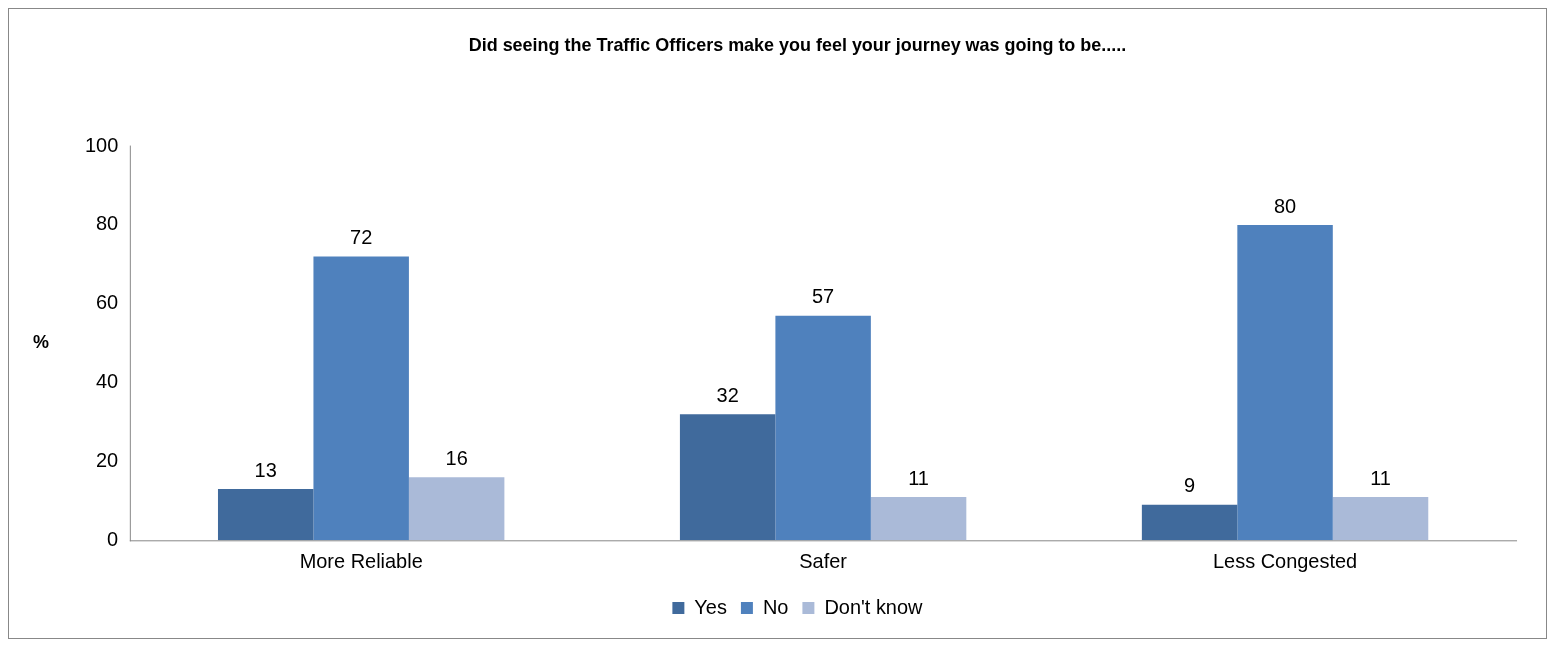 This screenshot has width=1557, height=649. Describe the element at coordinates (361, 237) in the screenshot. I see `data-label: 72` at that location.